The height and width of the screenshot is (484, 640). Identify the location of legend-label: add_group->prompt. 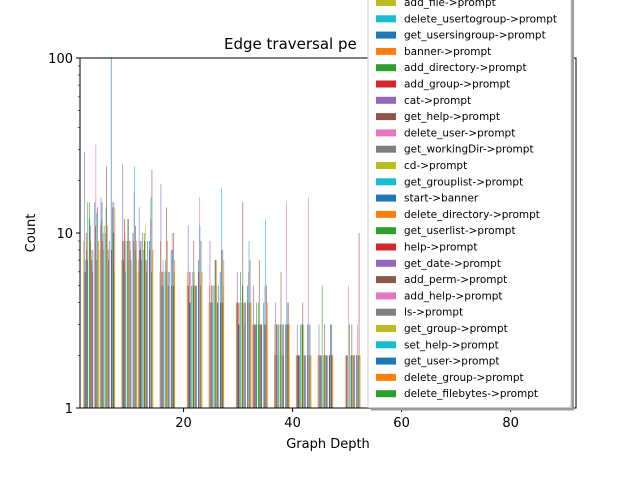
(457, 85).